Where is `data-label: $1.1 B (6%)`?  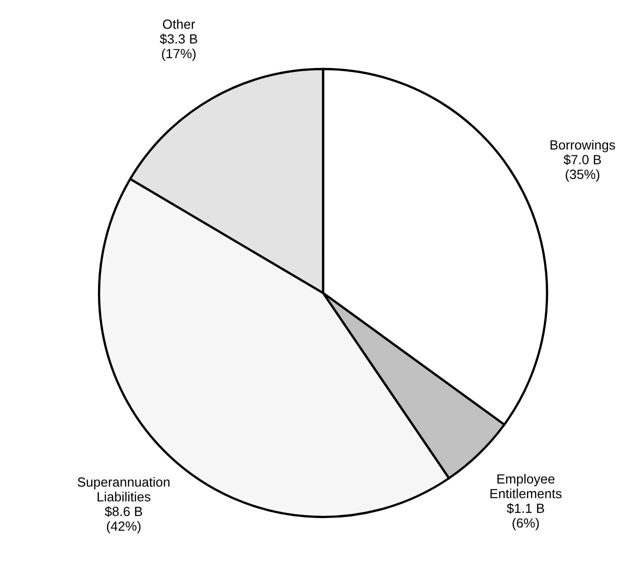 data-label: $1.1 B (6%) is located at coordinates (525, 516).